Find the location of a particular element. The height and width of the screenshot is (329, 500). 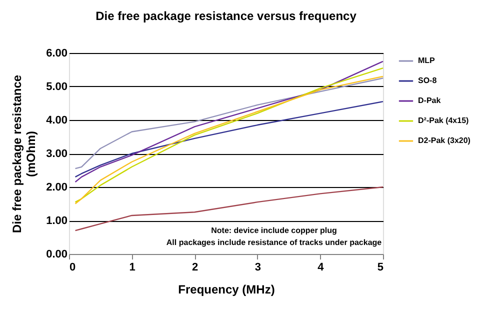

x-axis-title: Frequency (MHz) is located at coordinates (226, 289).